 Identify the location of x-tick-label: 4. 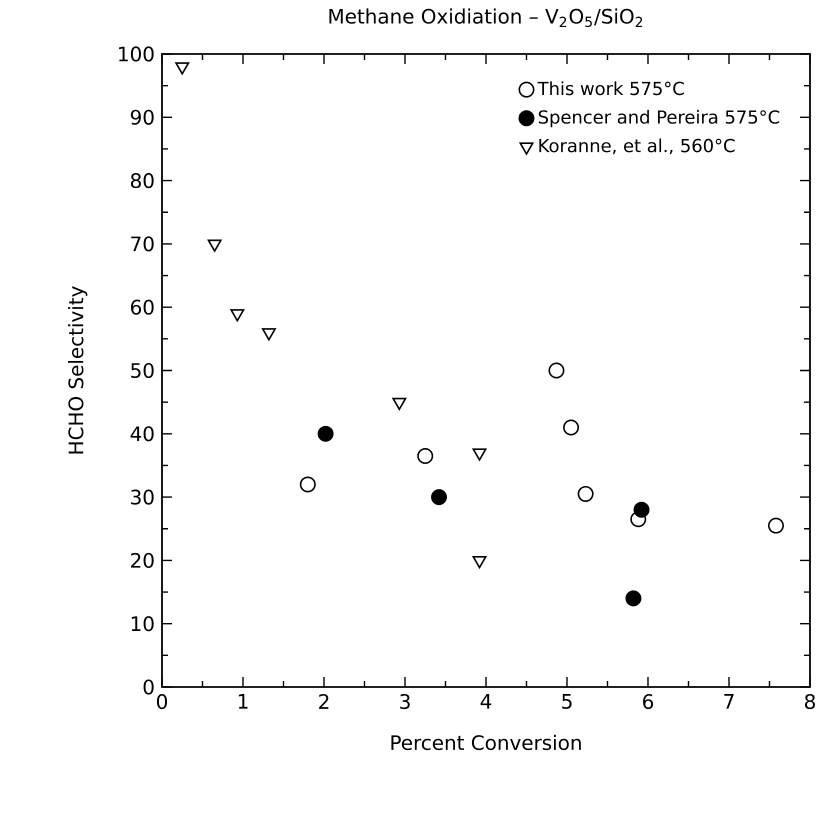
(486, 701).